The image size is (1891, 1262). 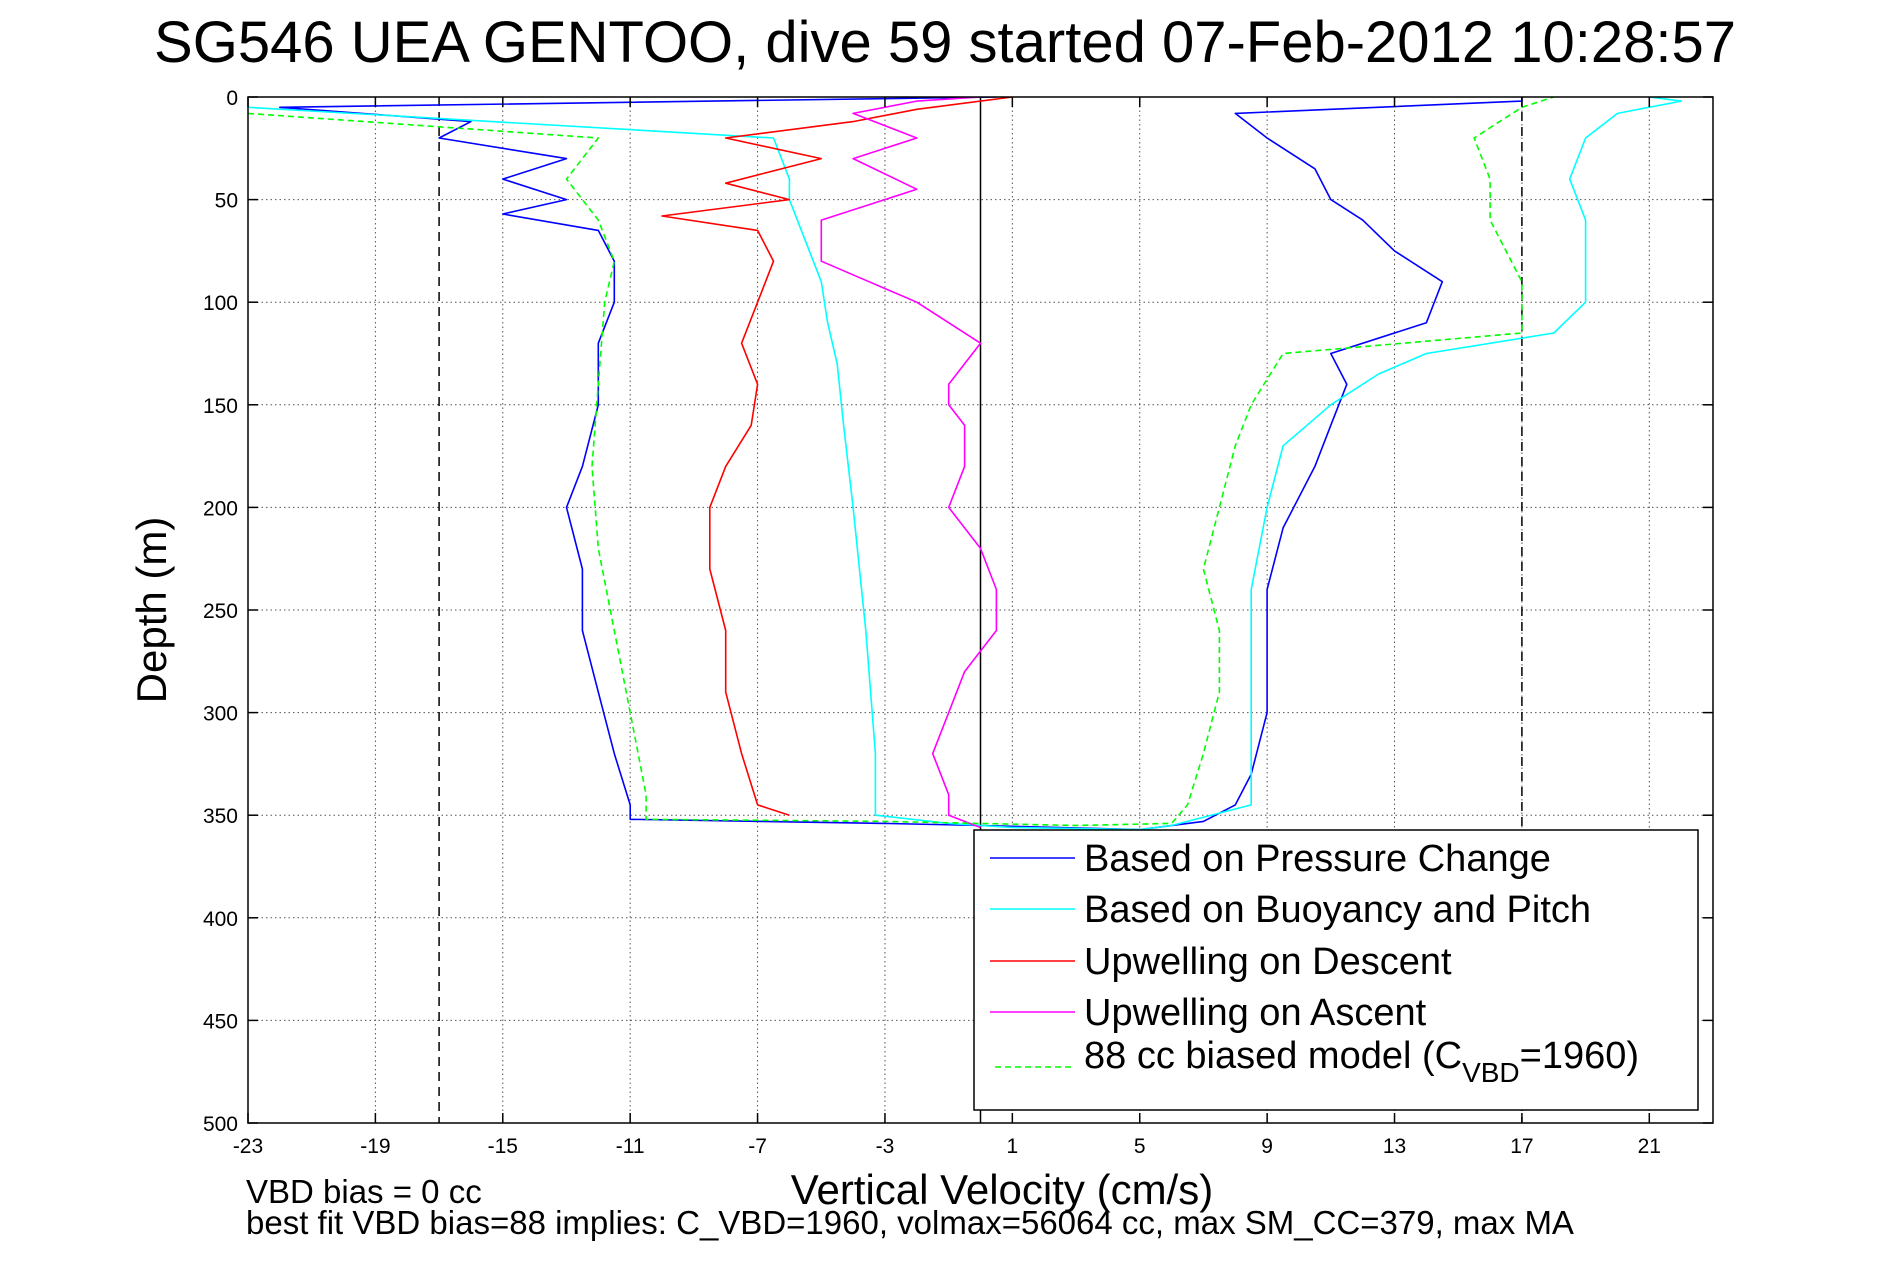 I want to click on y-tick-label: 450, so click(x=220, y=1021).